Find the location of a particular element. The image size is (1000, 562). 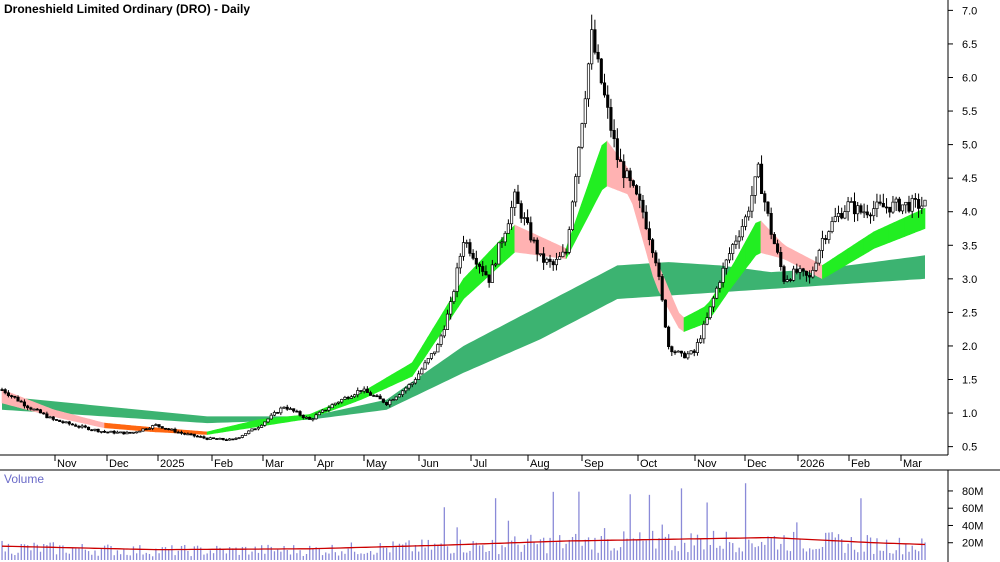

date-tick-label: Jul is located at coordinates (480, 464).